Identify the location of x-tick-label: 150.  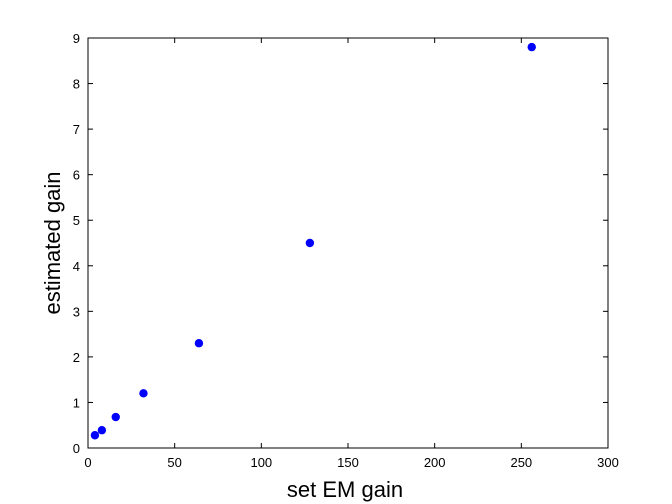
(348, 462).